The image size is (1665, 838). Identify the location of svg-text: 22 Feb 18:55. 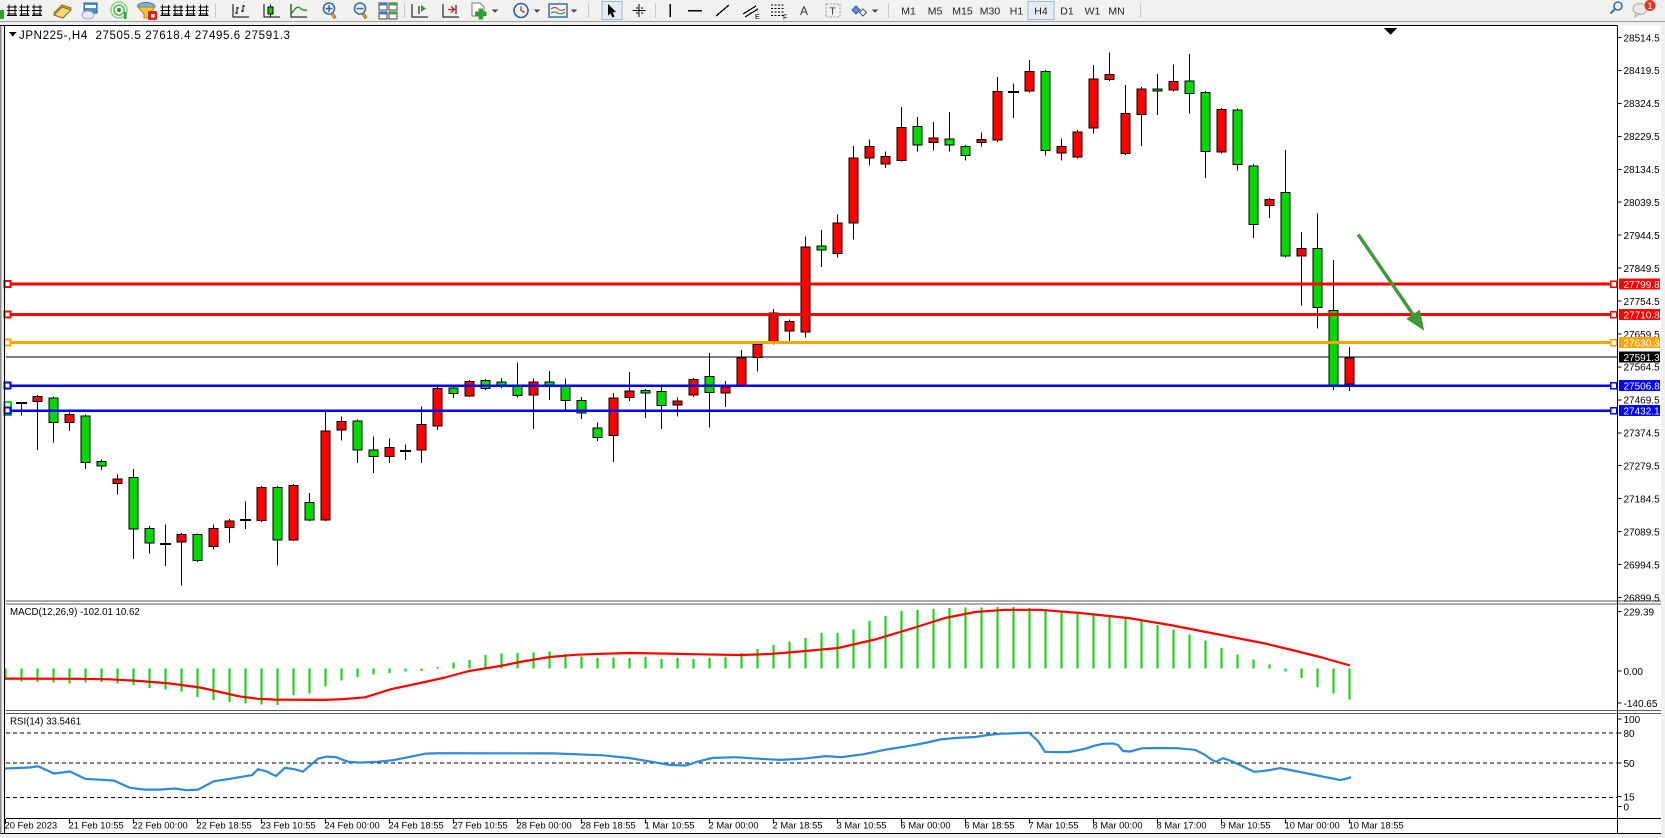
(224, 825).